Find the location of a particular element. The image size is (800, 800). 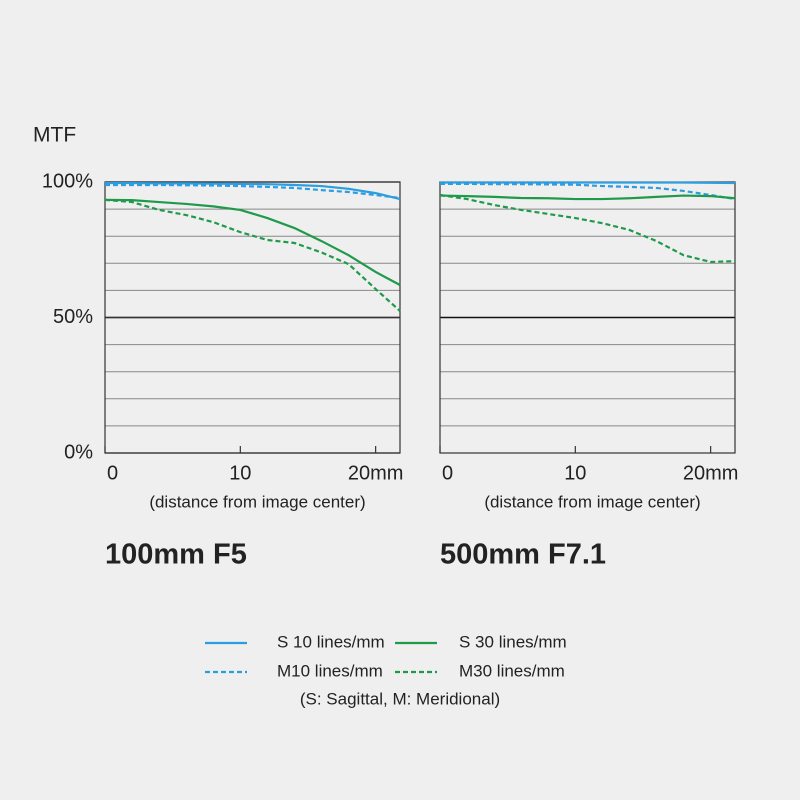

legend-label: S 30 lines/mm is located at coordinates (513, 641).